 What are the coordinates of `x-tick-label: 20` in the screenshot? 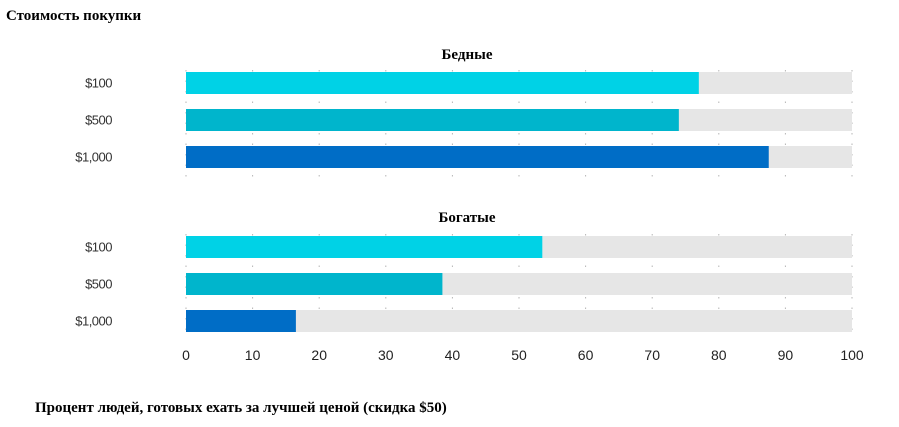 It's located at (319, 355).